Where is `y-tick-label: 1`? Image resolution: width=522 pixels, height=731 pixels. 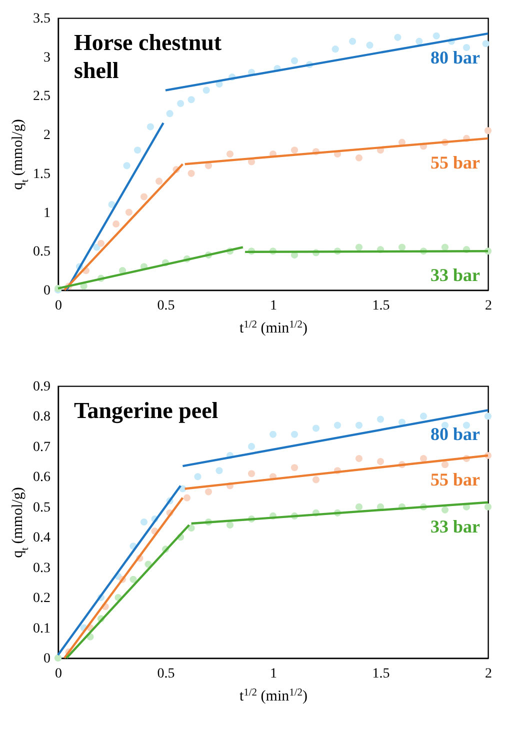 y-tick-label: 1 is located at coordinates (47, 213).